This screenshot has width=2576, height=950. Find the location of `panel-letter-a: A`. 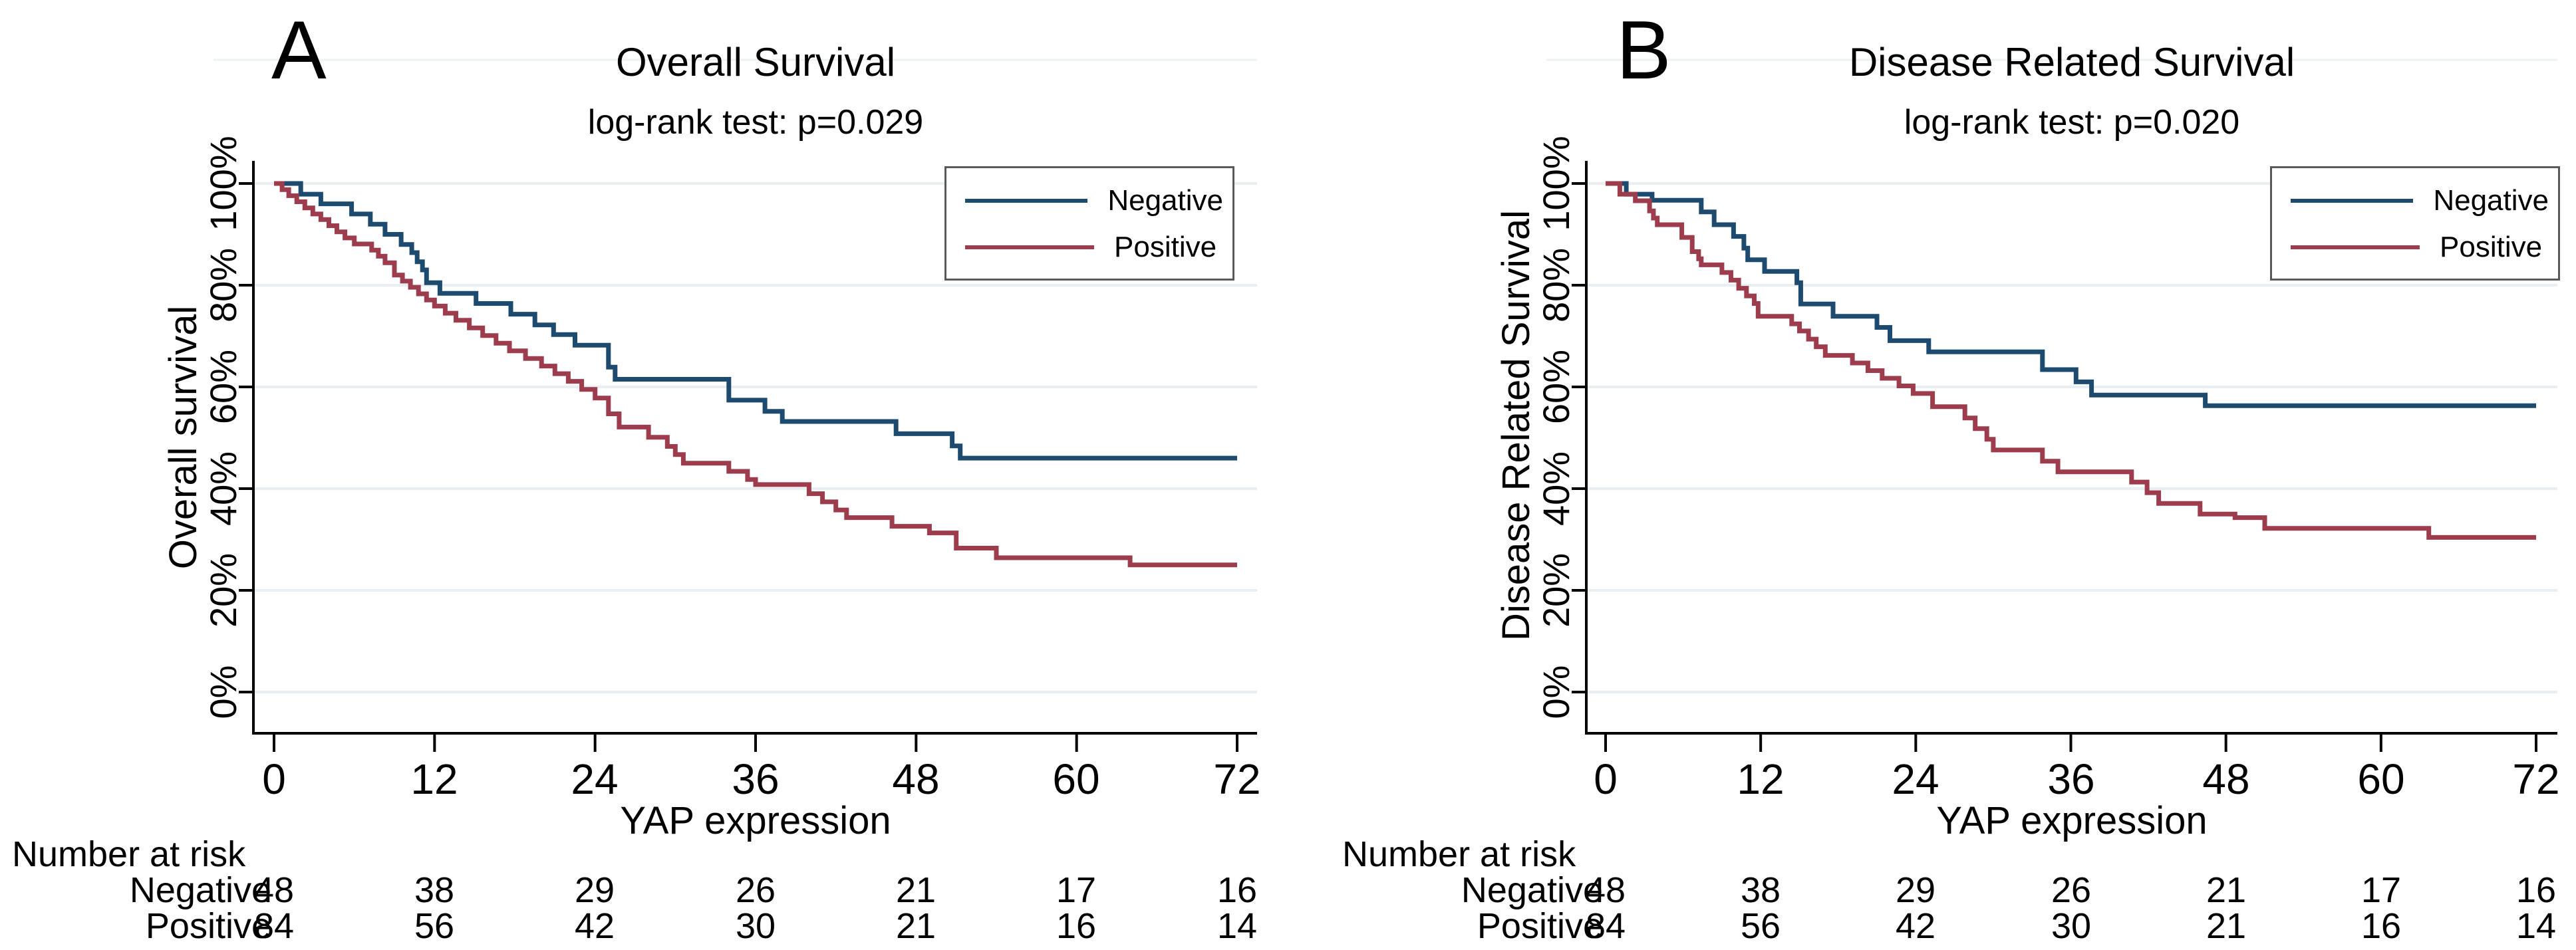

panel-letter-a: A is located at coordinates (299, 50).